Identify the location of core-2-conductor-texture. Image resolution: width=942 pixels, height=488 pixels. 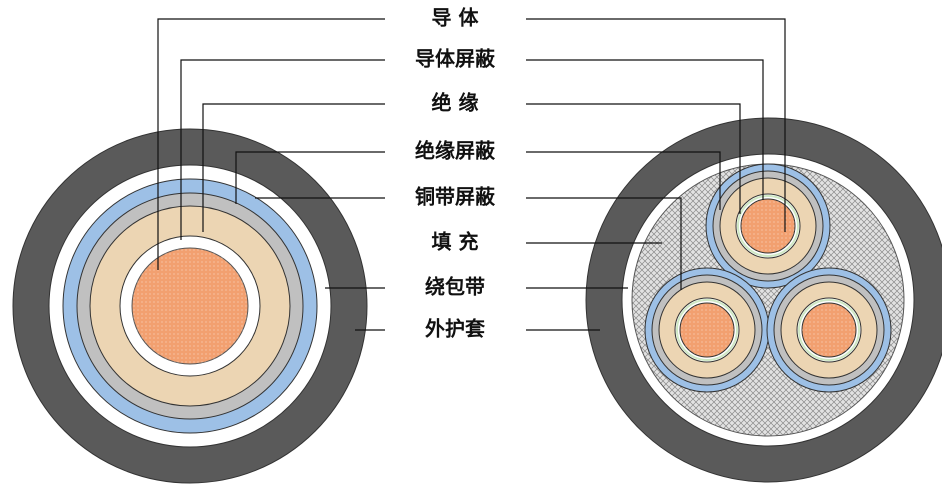
(707, 330).